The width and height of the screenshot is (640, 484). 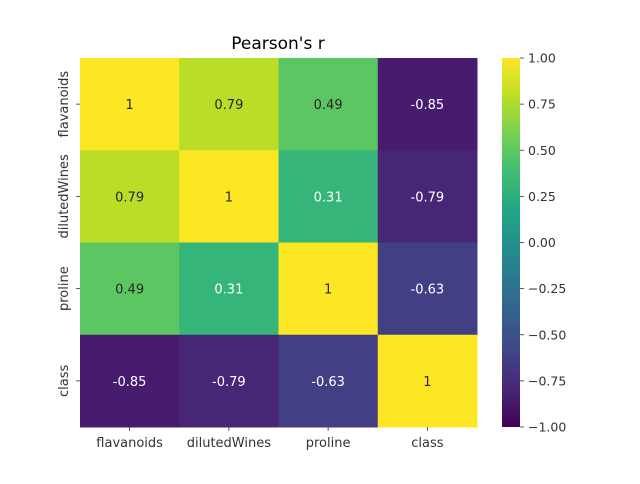 I want to click on y-tick-label: flavanoids, so click(x=64, y=104).